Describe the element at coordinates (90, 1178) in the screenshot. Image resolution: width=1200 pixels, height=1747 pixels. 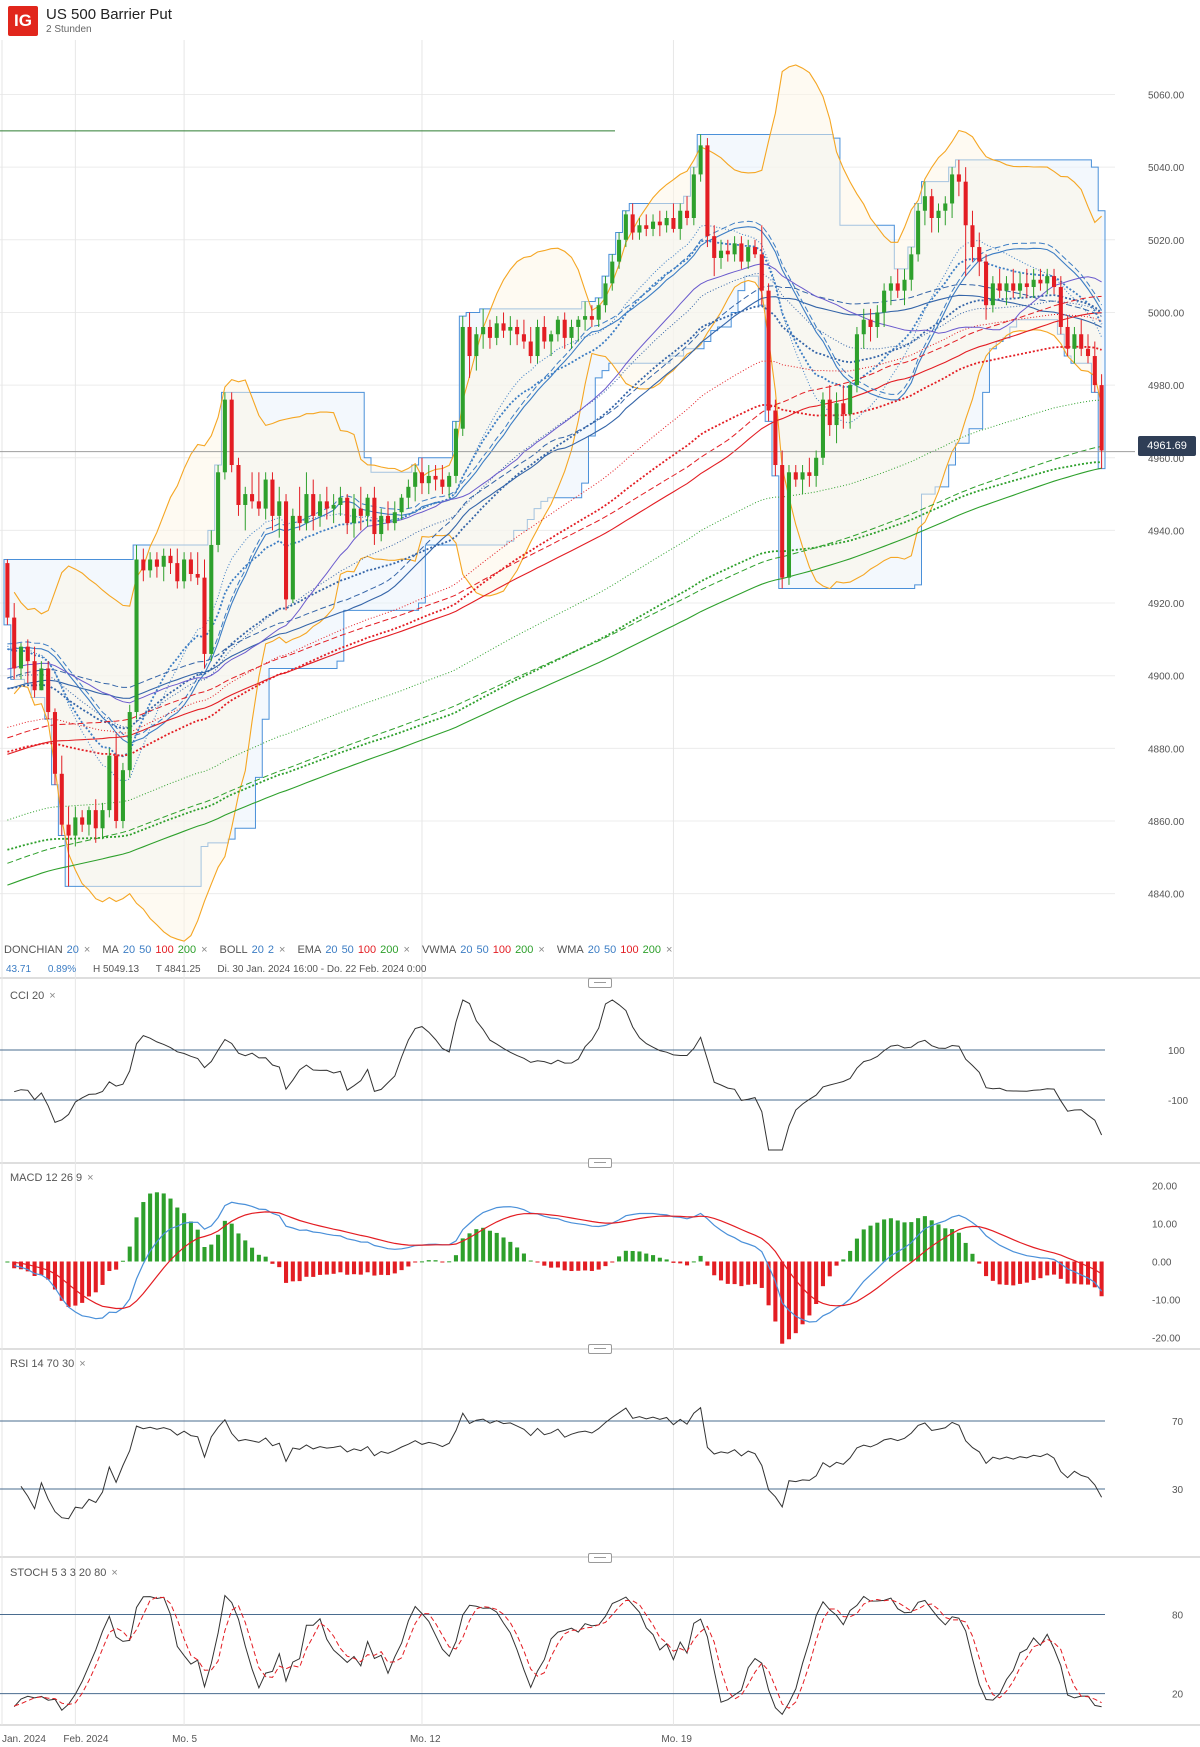
I see `macd-close-icon: ×` at that location.